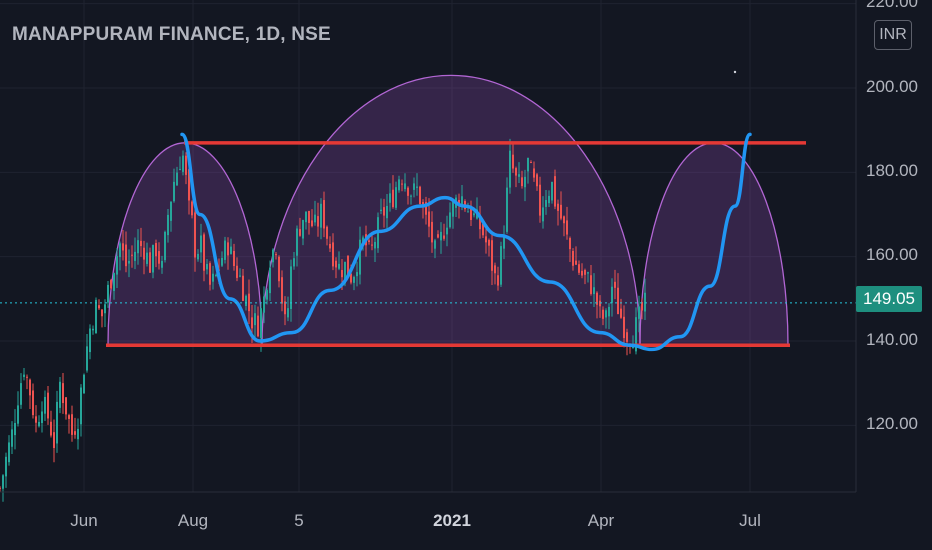 The height and width of the screenshot is (550, 932). What do you see at coordinates (193, 520) in the screenshot?
I see `x-axis-label: Aug` at bounding box center [193, 520].